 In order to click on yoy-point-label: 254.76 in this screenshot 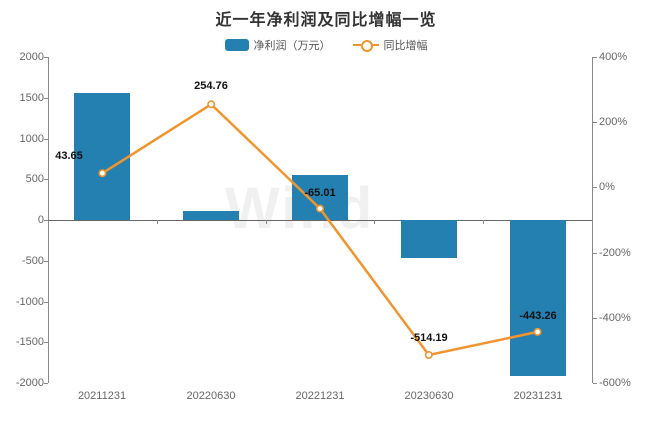, I will do `click(211, 86)`.